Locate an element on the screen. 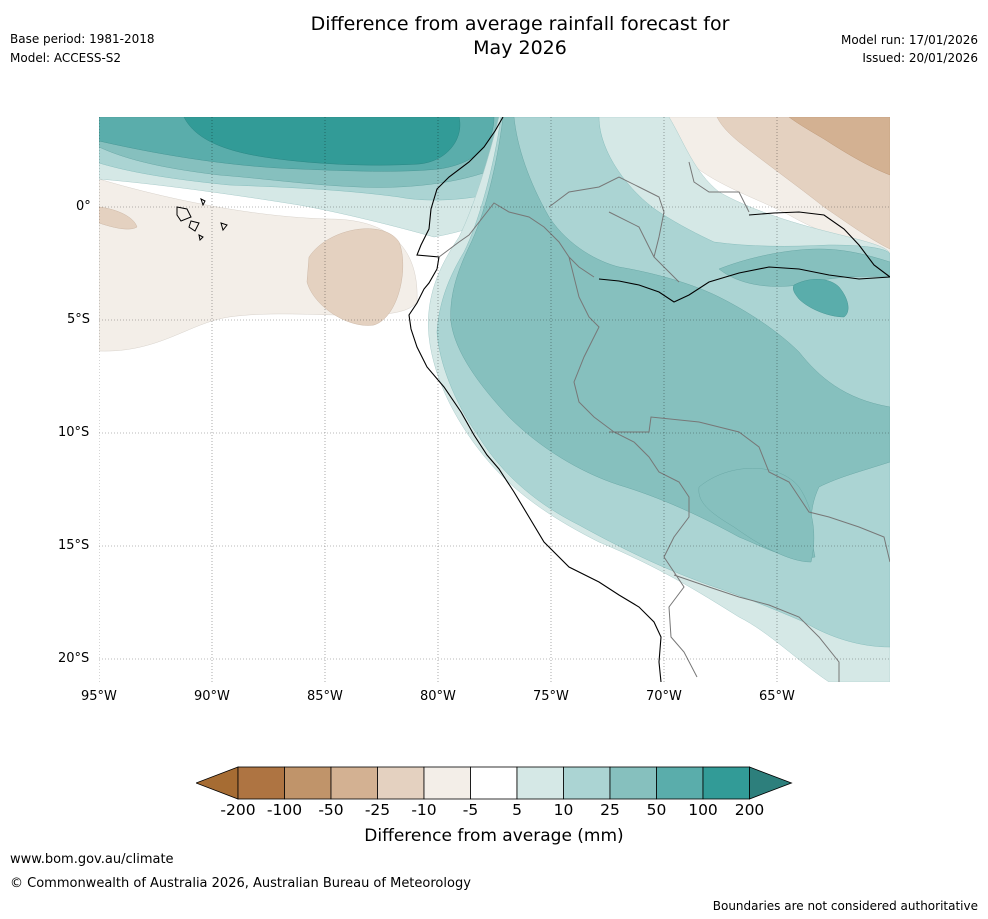 This screenshot has height=919, width=988. galapagos-islands is located at coordinates (202, 220).